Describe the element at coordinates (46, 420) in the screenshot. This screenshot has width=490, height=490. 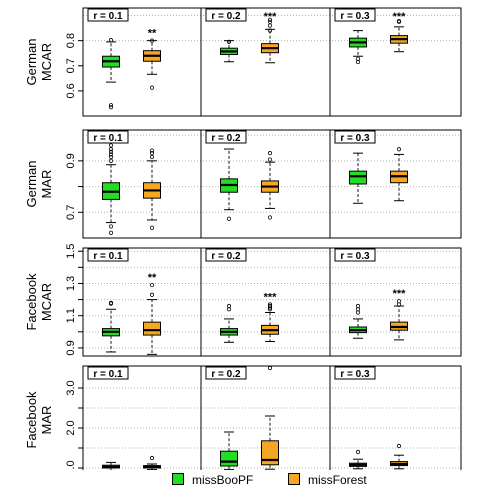
I see `row-4-label-mechanism: MAR` at that location.